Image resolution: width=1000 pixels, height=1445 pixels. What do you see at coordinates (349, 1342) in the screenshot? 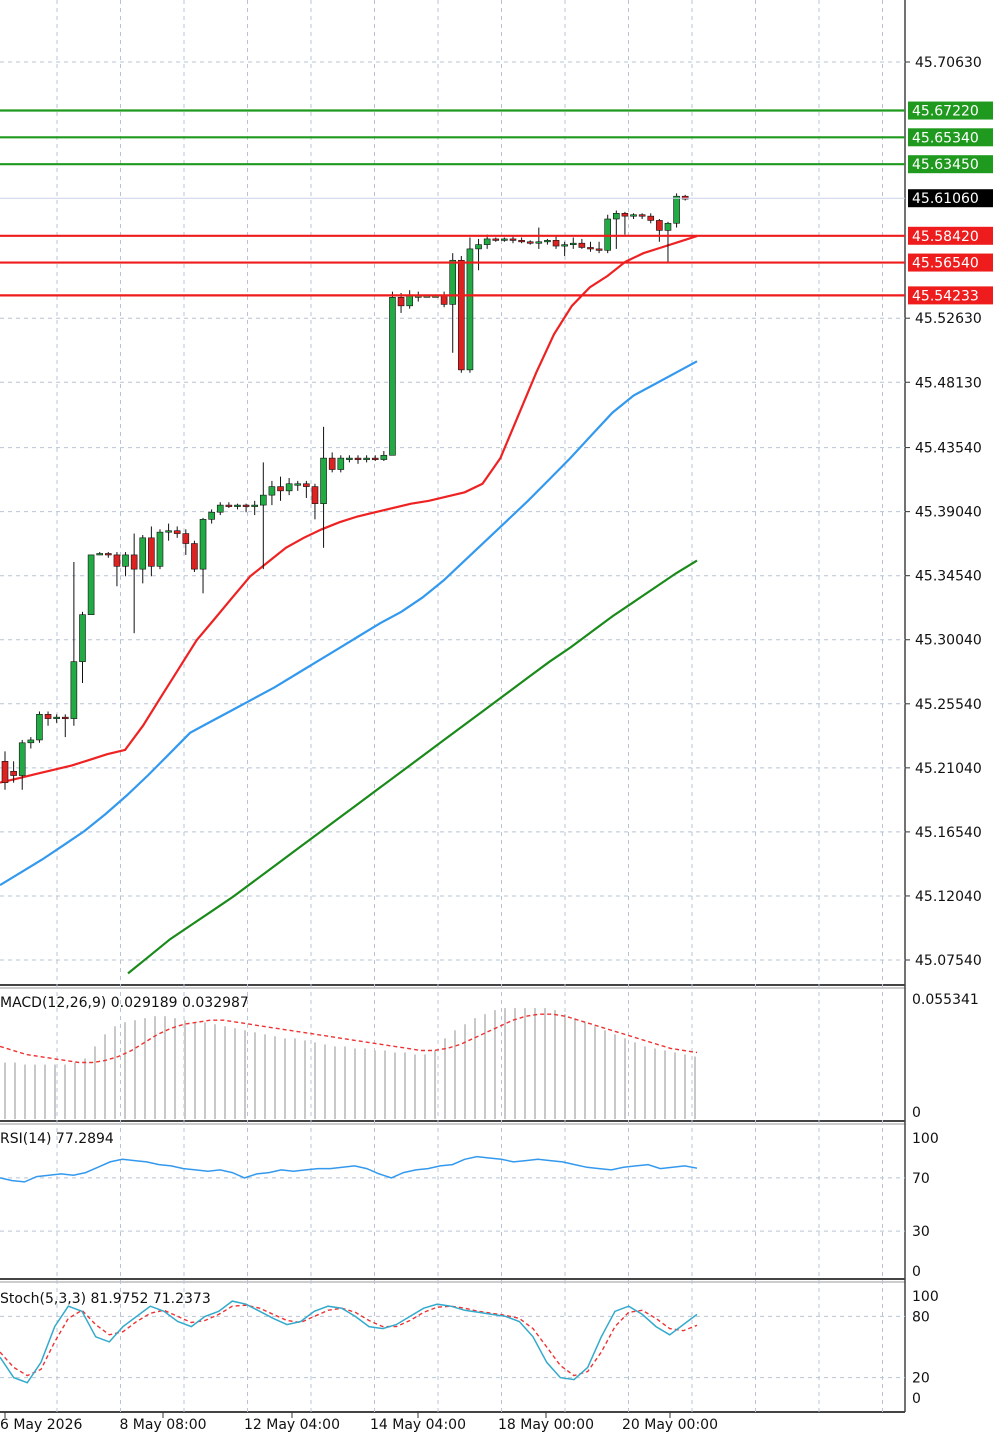
I see `stoch-k-line` at bounding box center [349, 1342].